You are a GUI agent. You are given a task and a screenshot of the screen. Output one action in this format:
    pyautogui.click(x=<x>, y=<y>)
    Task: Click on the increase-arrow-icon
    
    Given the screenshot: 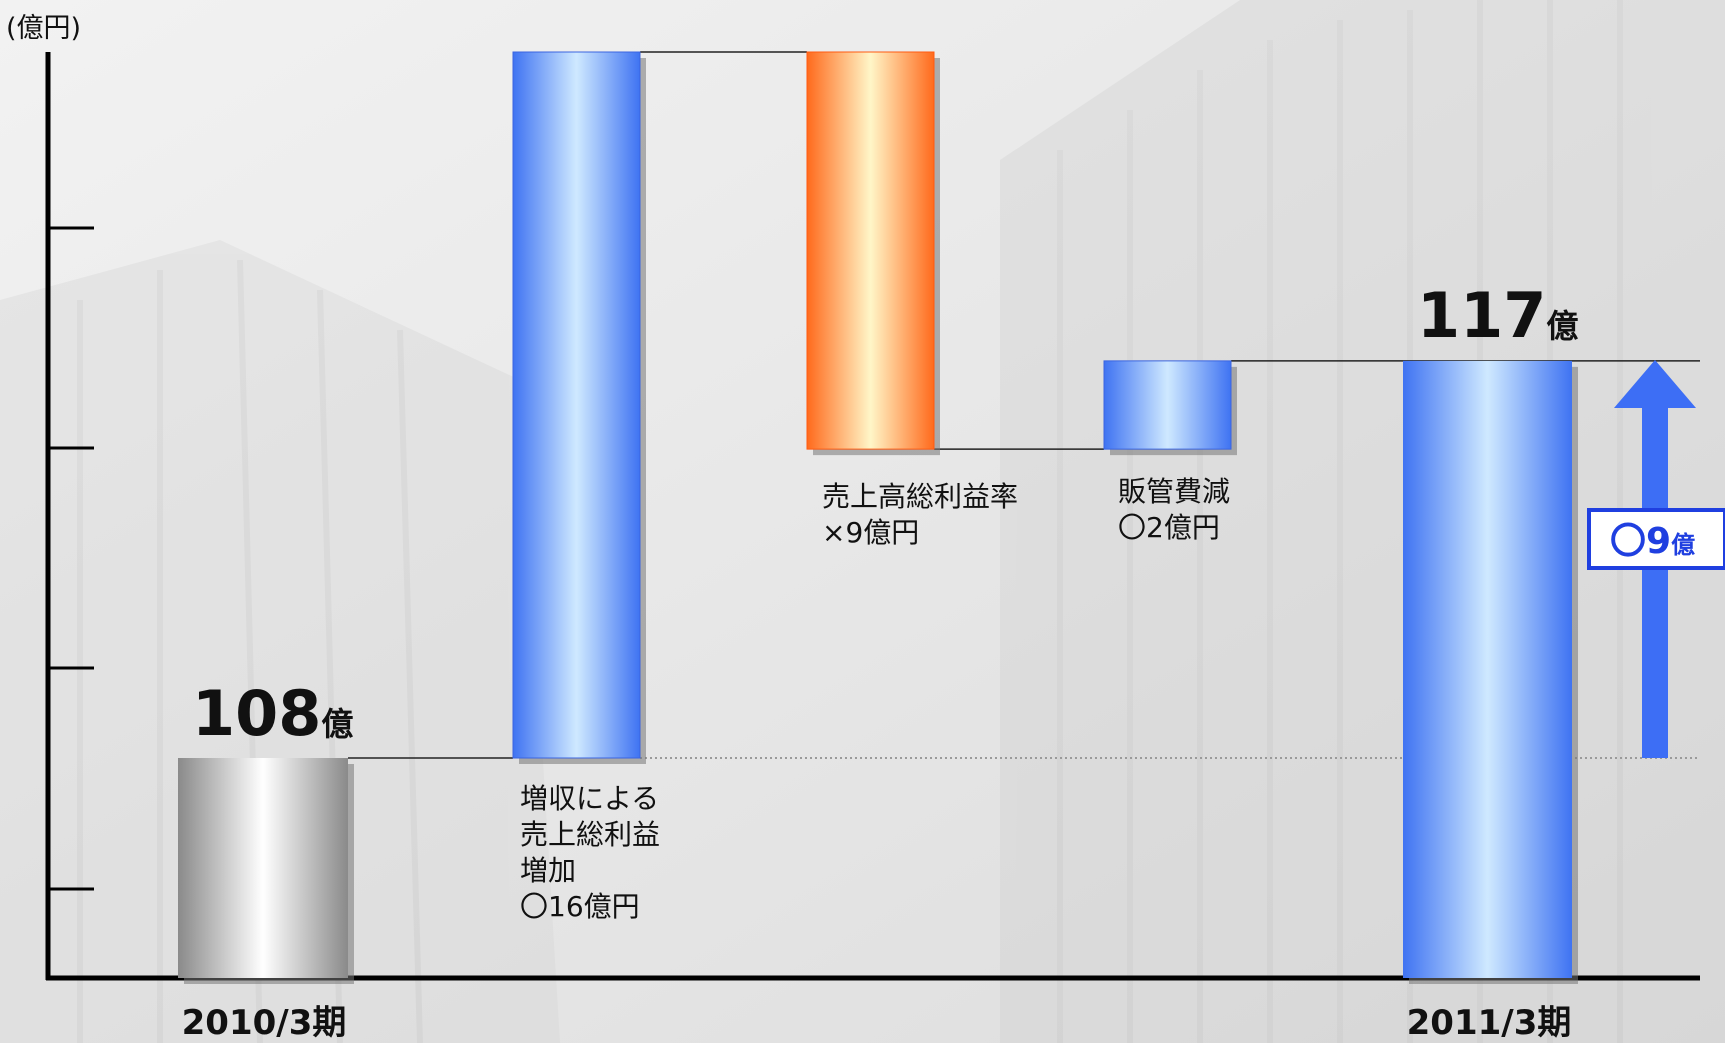 What is the action you would take?
    pyautogui.click(x=1655, y=559)
    